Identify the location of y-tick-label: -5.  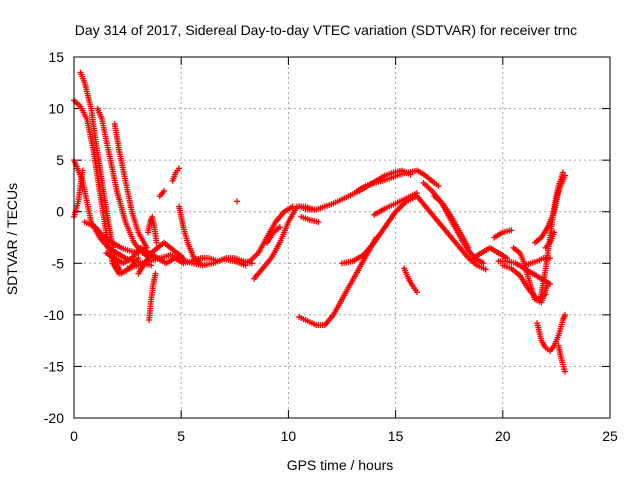
(58, 263).